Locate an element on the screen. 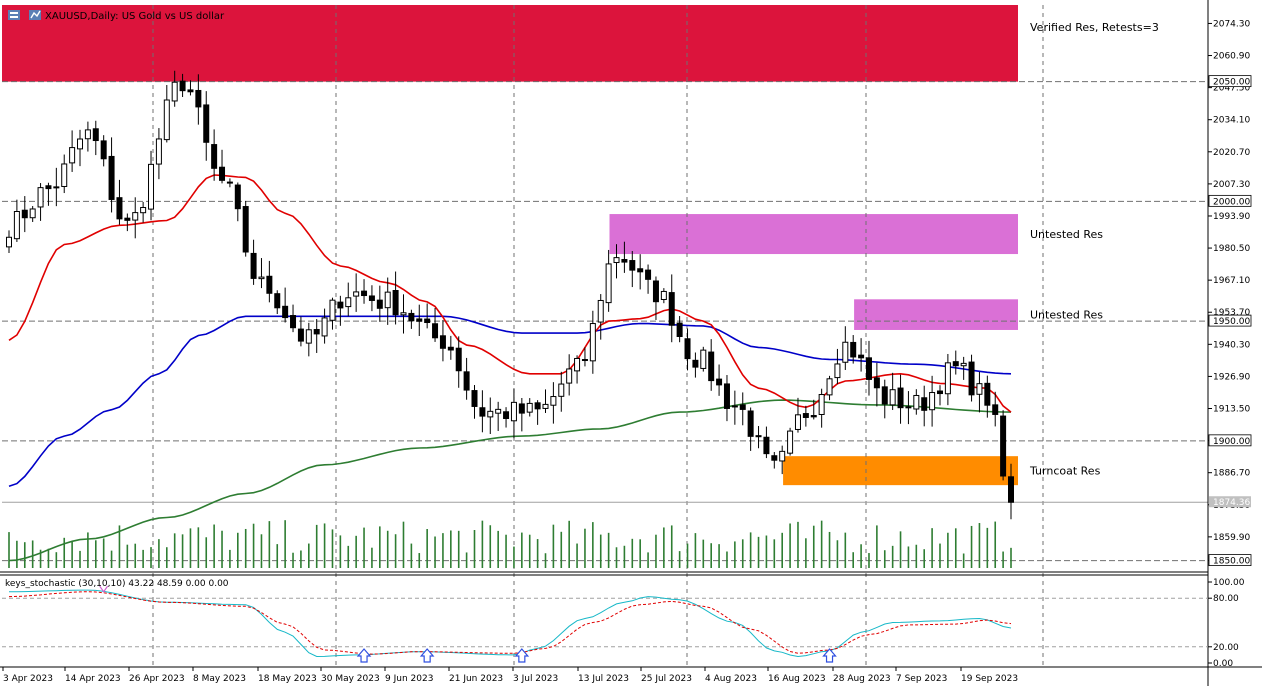  time-tick-label: 28 Aug 2023 is located at coordinates (862, 679).